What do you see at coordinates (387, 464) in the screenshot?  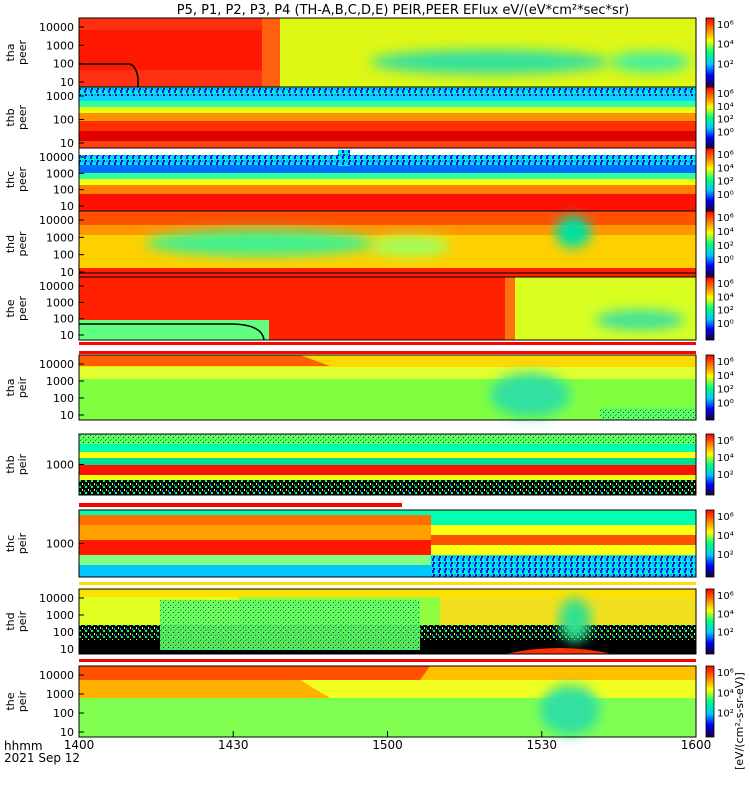 I see `panel-thb-peir` at bounding box center [387, 464].